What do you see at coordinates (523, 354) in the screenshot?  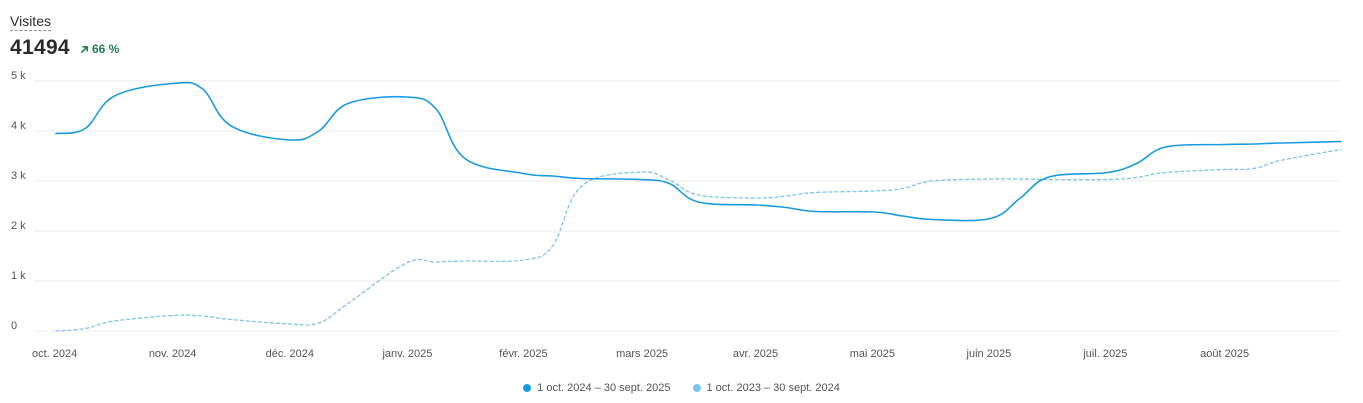 I see `x-tick-label: févr. 2025` at bounding box center [523, 354].